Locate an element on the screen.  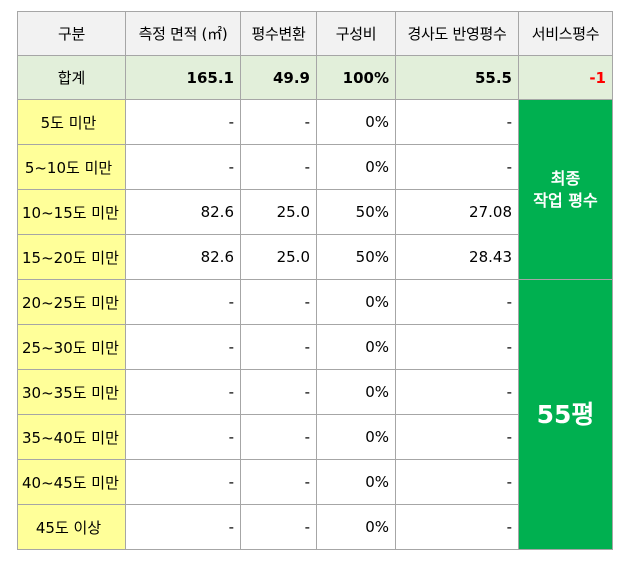
table-row: 25~30도 미만 - - 0% - is located at coordinates (315, 347).